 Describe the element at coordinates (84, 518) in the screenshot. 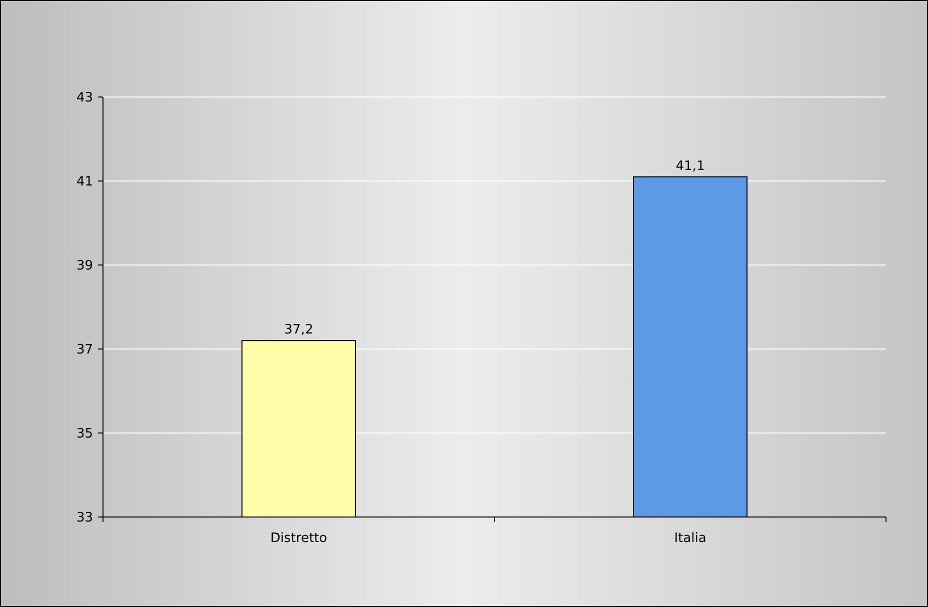

I see `y-tick-label: 33` at that location.